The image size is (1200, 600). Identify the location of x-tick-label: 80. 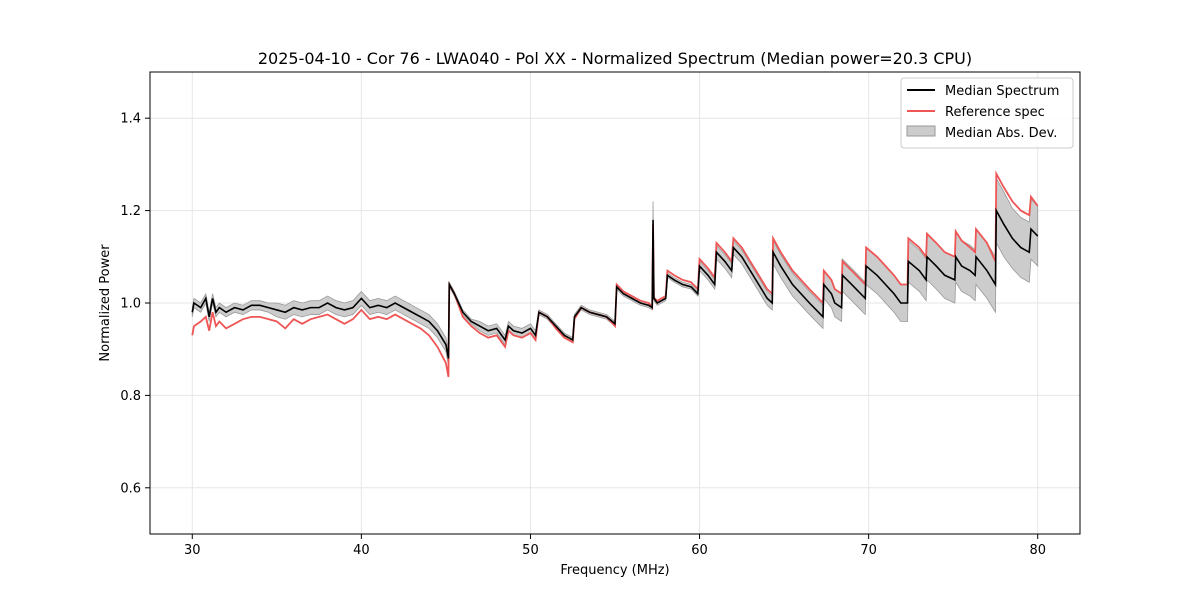
(1037, 550).